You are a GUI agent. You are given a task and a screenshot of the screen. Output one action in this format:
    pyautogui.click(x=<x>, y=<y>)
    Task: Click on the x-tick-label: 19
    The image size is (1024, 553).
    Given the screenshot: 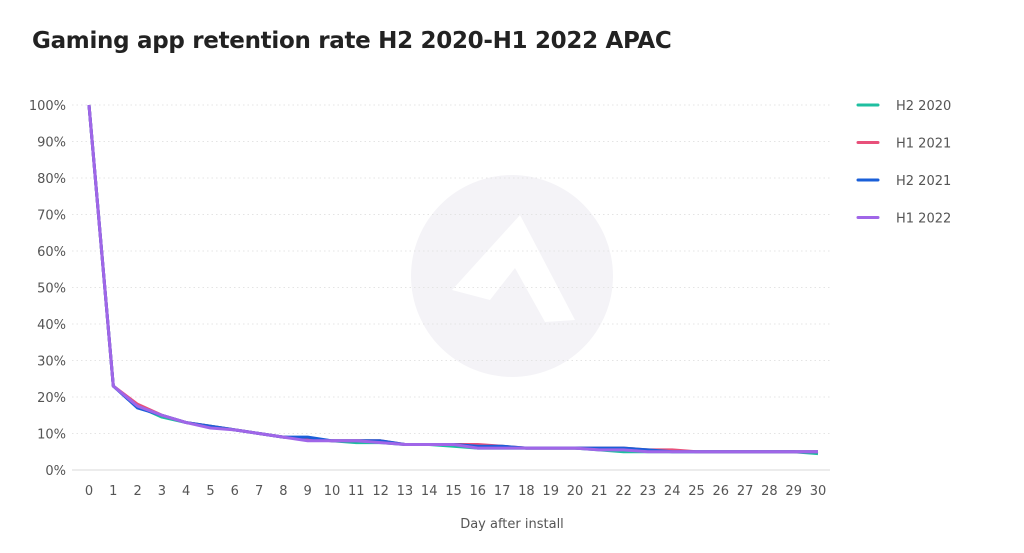 What is the action you would take?
    pyautogui.click(x=550, y=491)
    